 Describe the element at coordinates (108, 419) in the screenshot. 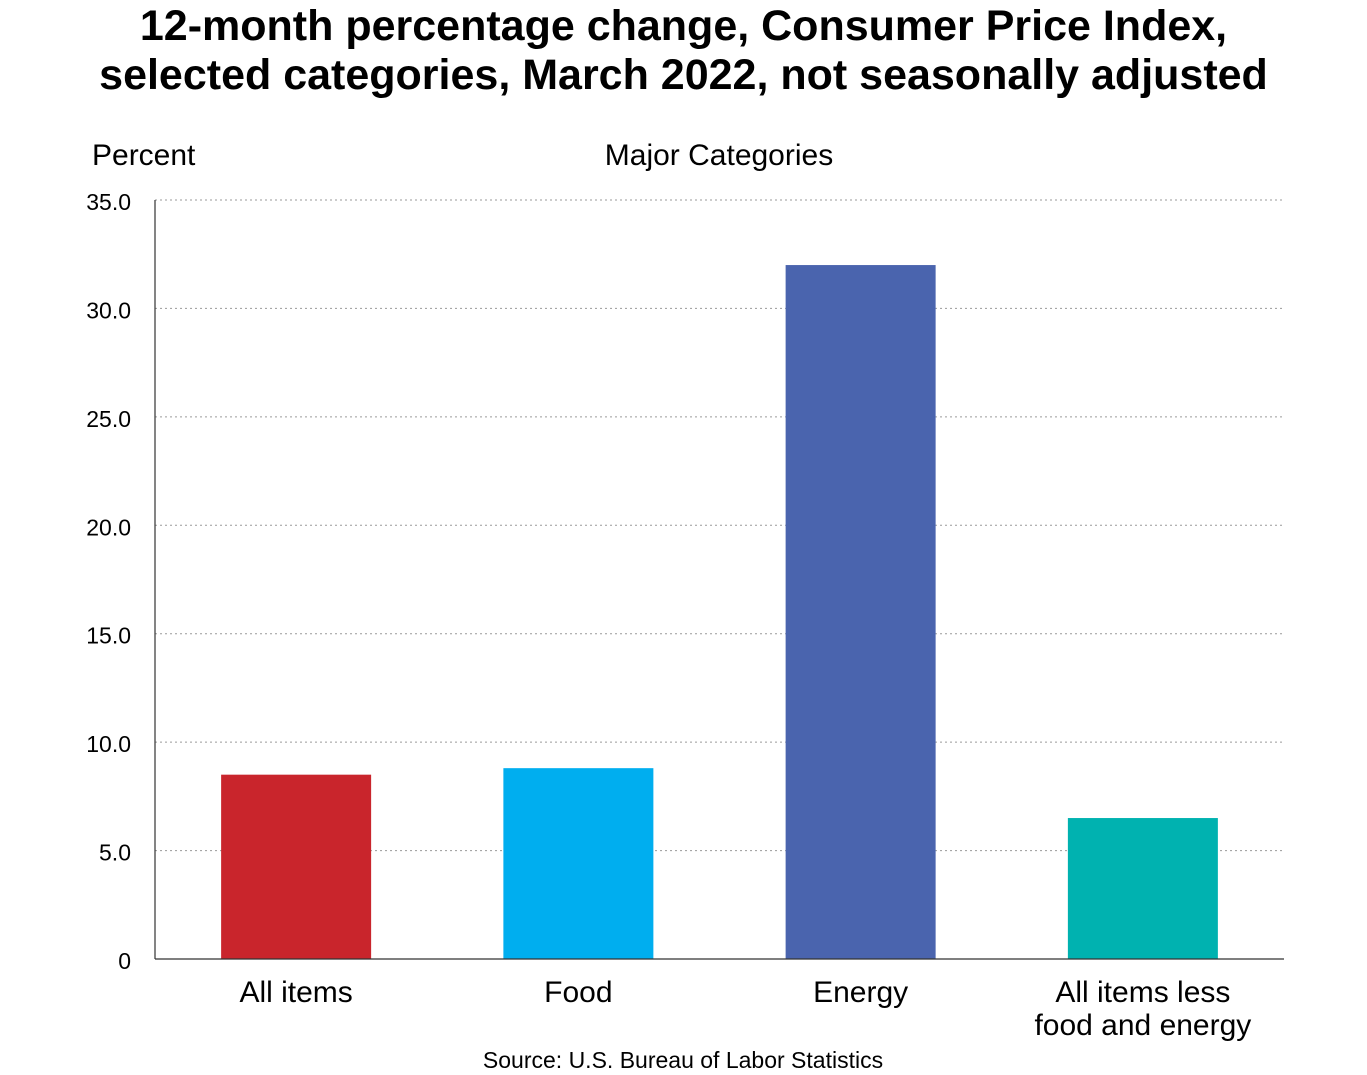

I see `y-tick-label: 25.0` at that location.